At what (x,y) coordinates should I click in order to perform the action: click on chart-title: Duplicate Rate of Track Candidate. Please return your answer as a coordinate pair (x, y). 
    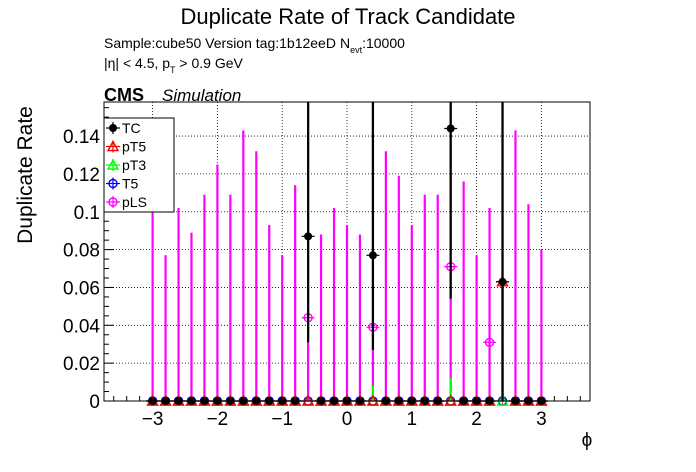
    Looking at the image, I should click on (347, 16).